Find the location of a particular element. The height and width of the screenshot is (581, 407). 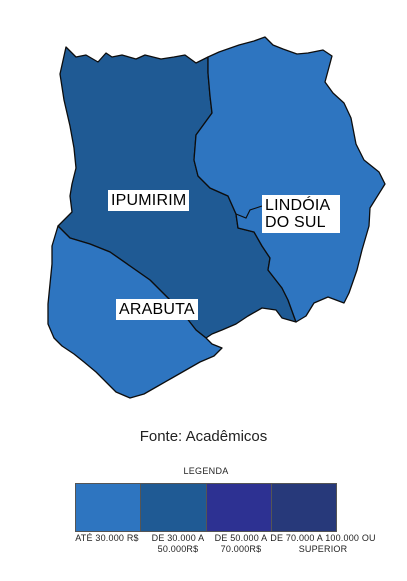

legend-title: LEGENDA is located at coordinates (206, 471).